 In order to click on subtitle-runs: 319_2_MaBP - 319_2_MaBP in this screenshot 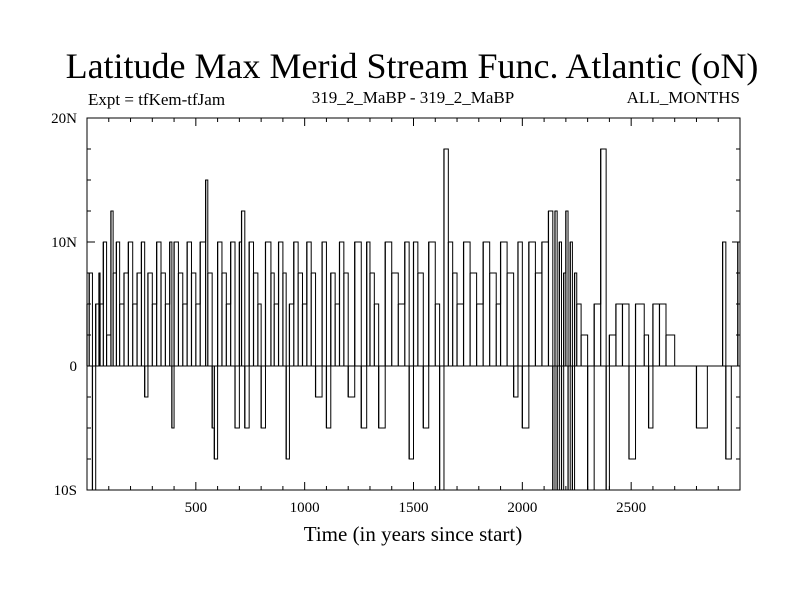, I will do `click(413, 97)`.